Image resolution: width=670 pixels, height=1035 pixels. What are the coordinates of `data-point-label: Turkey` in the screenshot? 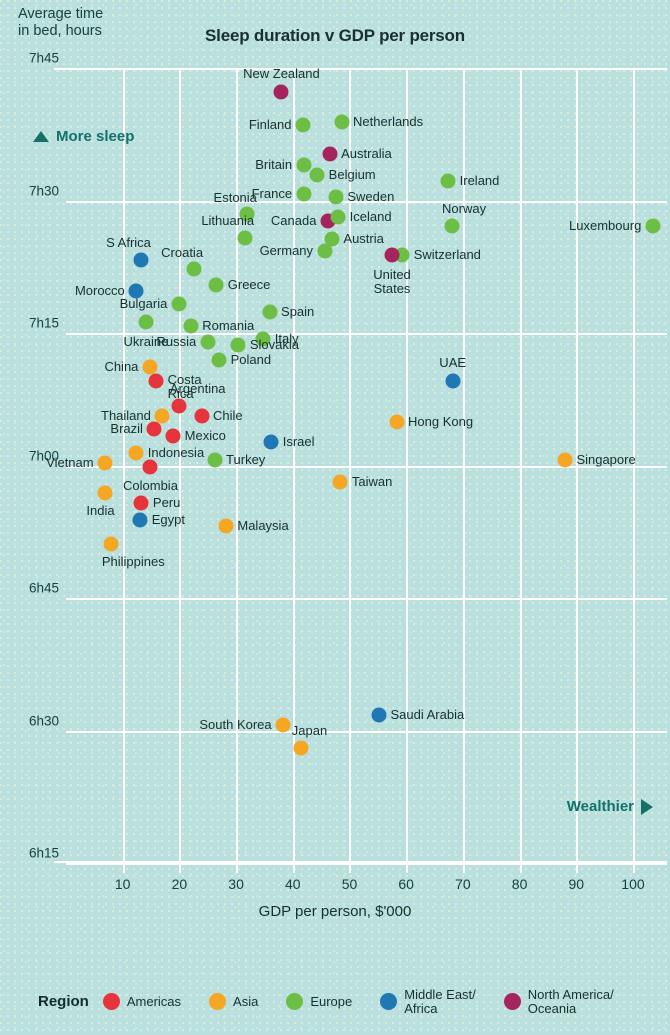 It's located at (246, 460).